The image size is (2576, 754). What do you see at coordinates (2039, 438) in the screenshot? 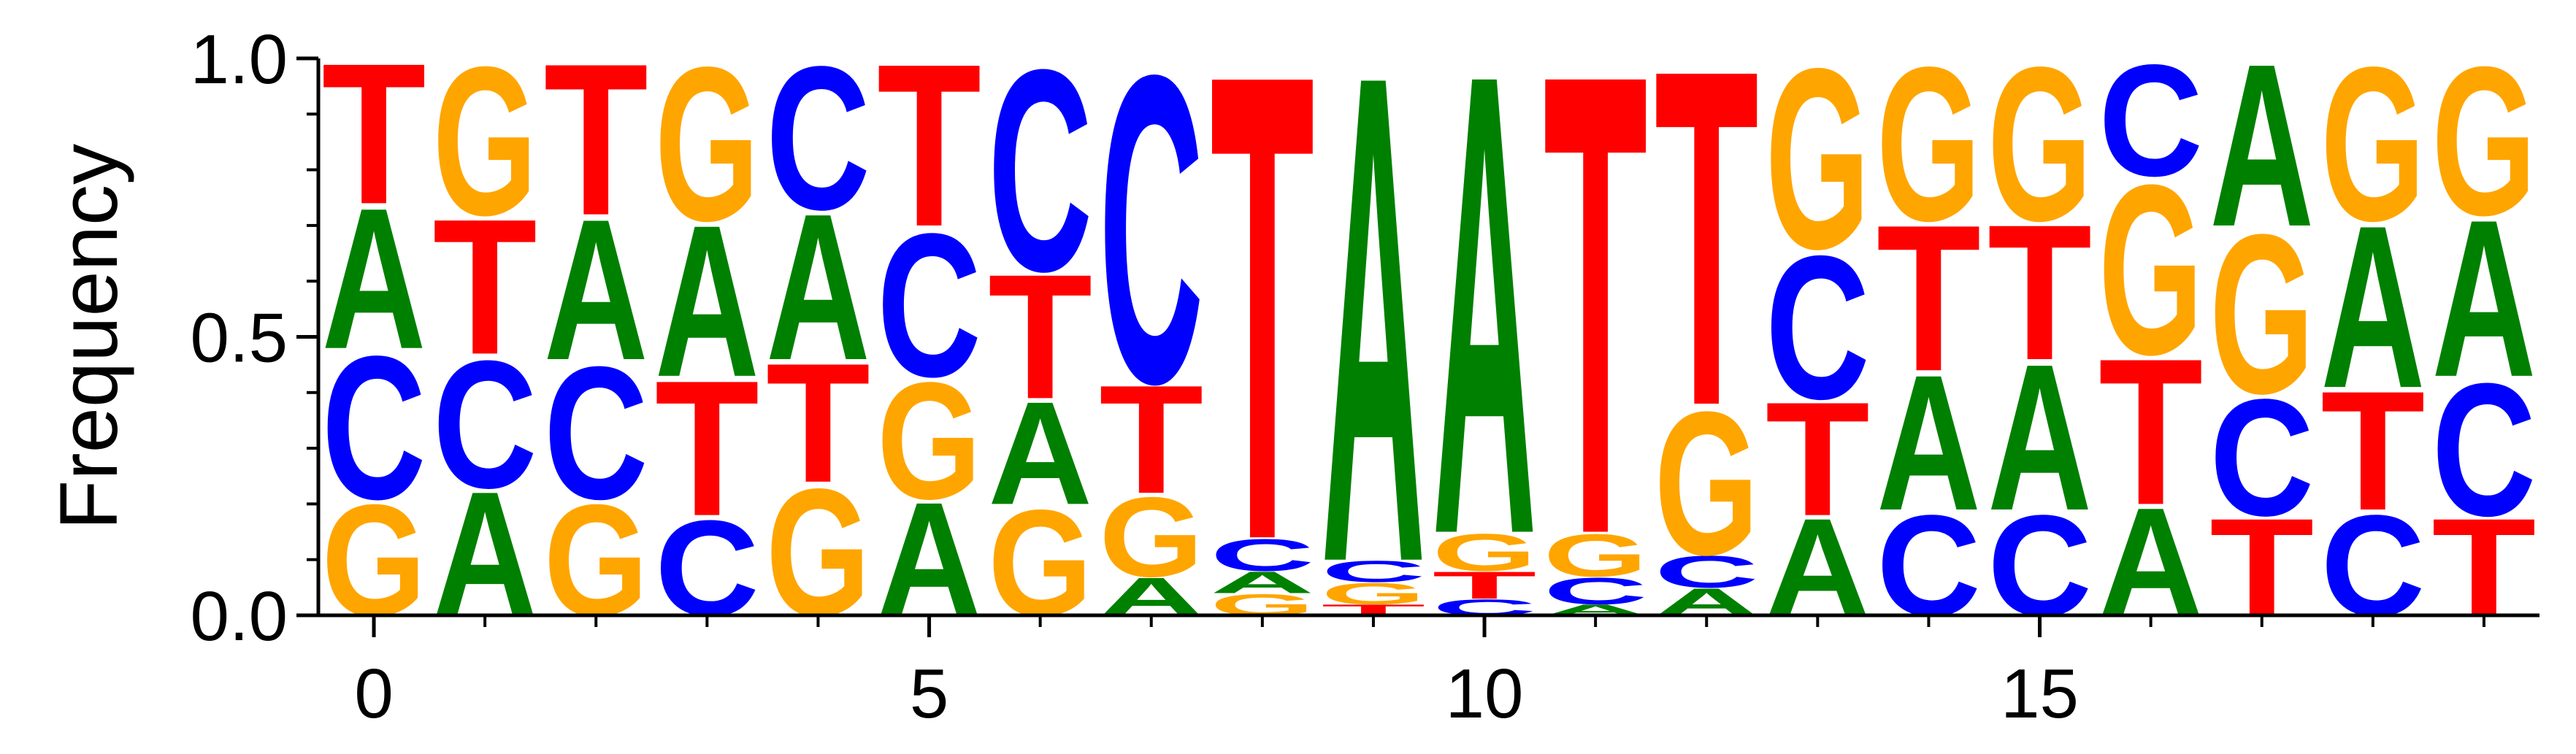
I see `letter-A-pos-15: A` at bounding box center [2039, 438].